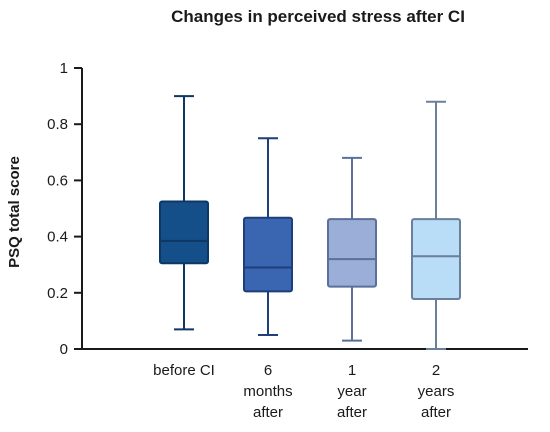 This screenshot has width=550, height=432. What do you see at coordinates (14, 212) in the screenshot?
I see `y-axis-label: PSQ total score` at bounding box center [14, 212].